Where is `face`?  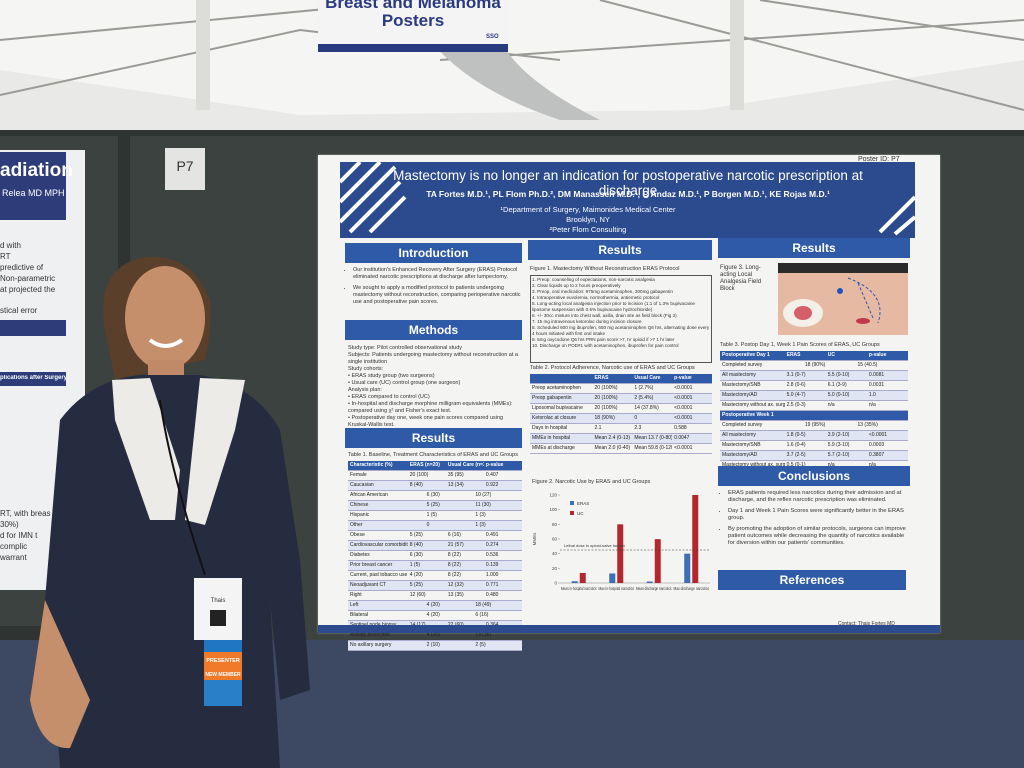 face is located at coordinates (165, 318).